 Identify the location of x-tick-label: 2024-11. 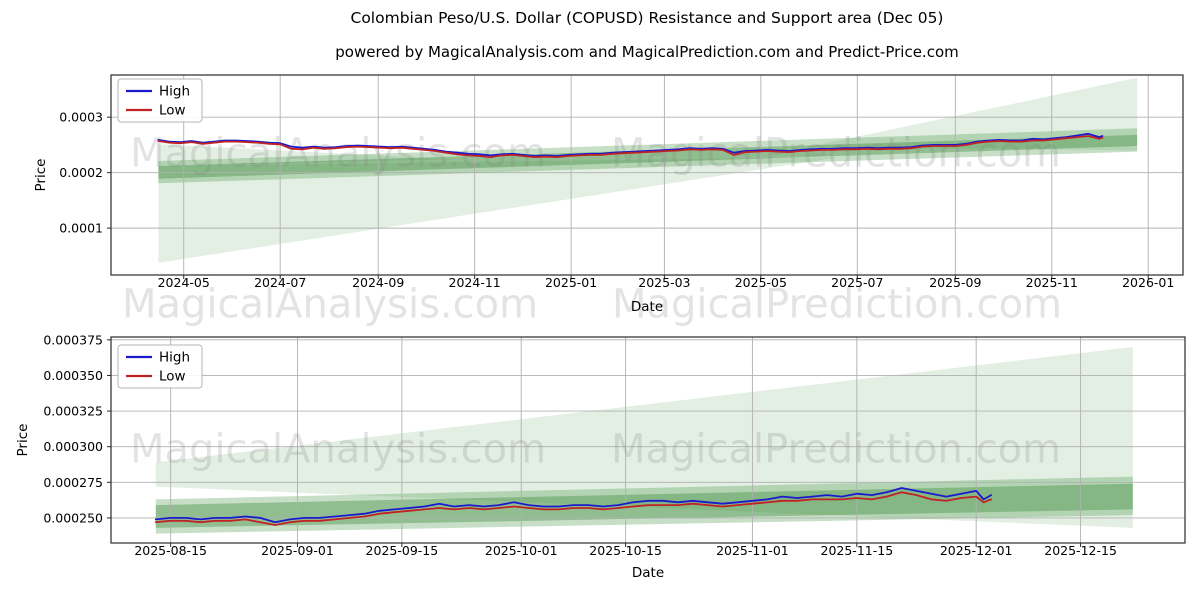
(475, 282).